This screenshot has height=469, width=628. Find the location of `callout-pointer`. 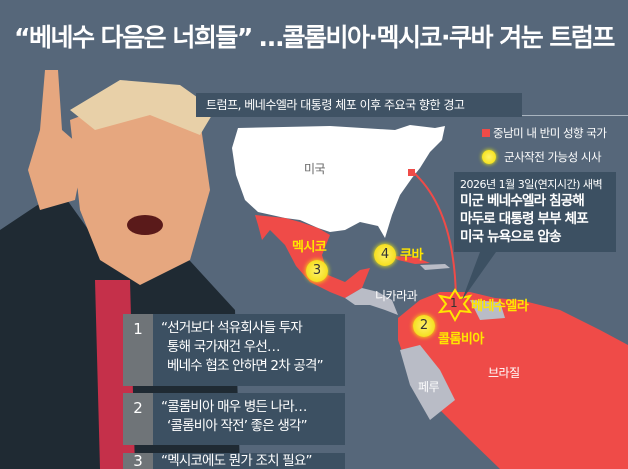

callout-pointer is located at coordinates (479, 276).